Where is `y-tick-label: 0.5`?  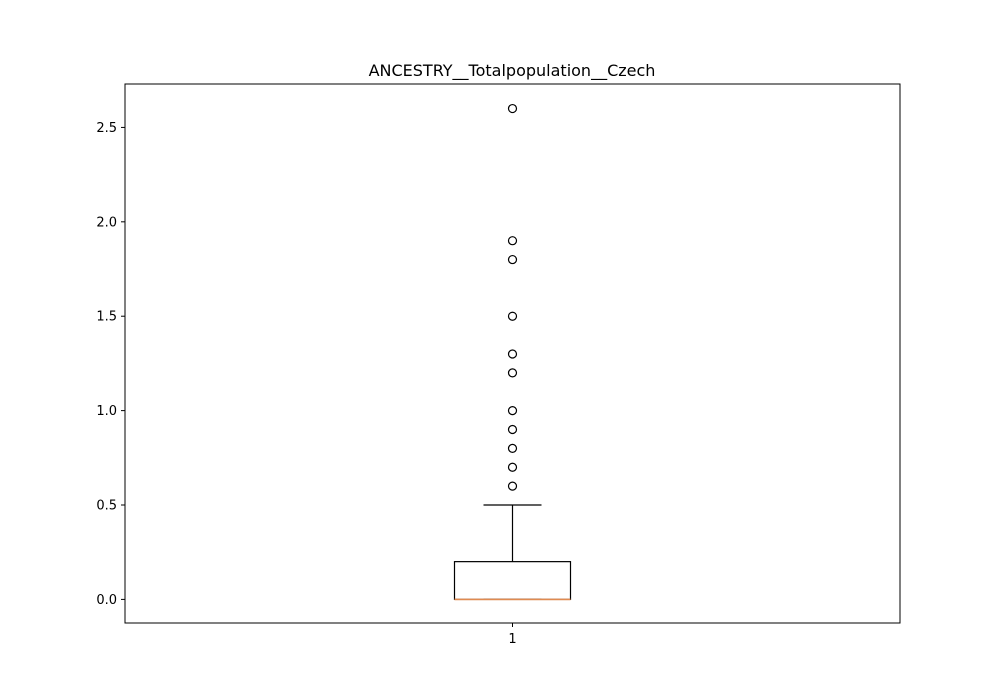
y-tick-label: 0.5 is located at coordinates (106, 506).